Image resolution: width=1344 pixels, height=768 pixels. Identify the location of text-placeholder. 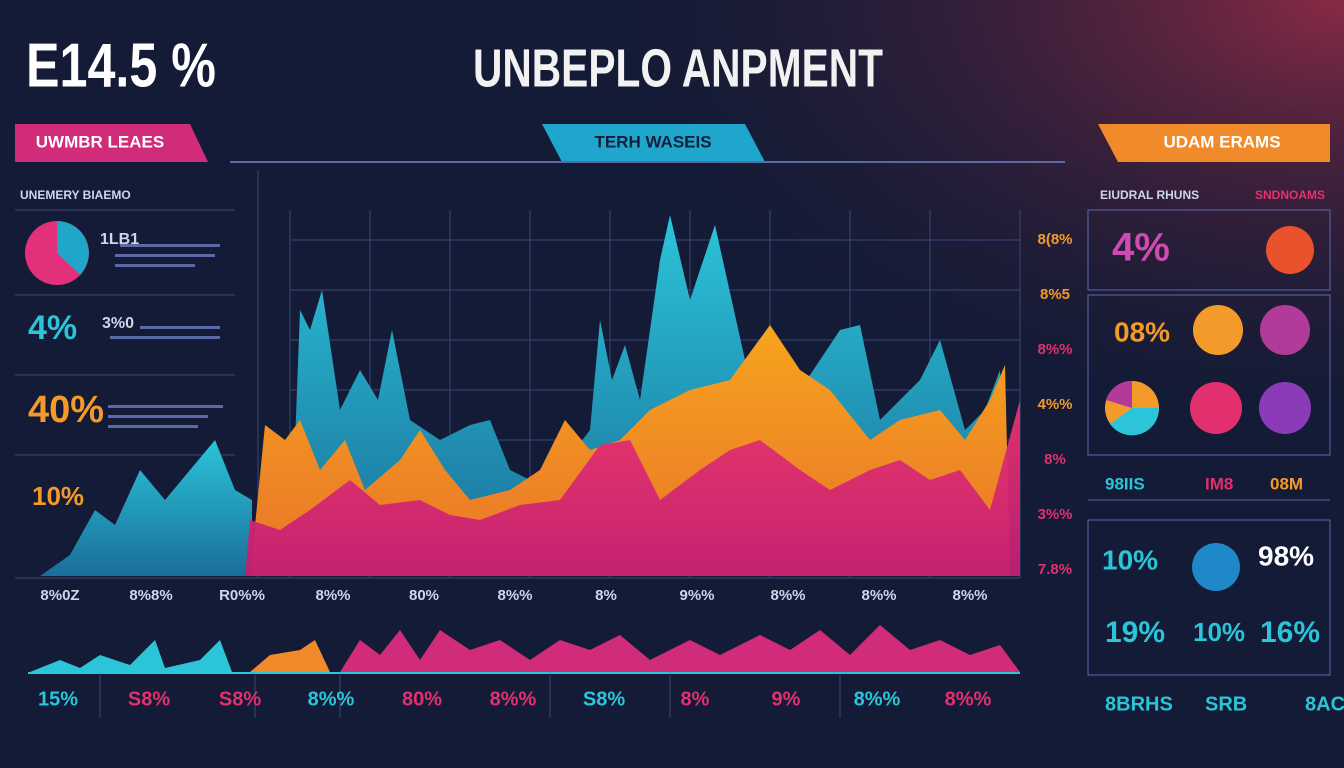
(165, 336).